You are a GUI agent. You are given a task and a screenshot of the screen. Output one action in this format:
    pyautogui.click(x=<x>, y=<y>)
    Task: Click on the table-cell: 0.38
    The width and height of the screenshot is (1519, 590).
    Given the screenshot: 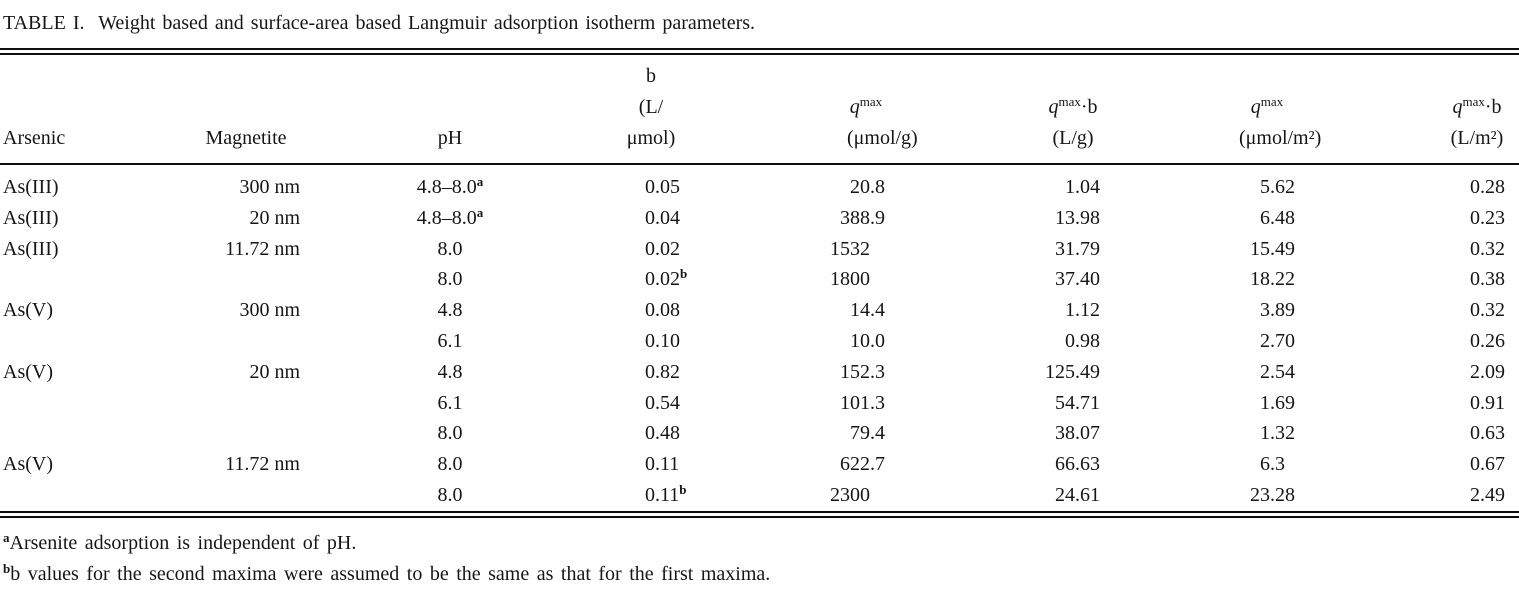 What is the action you would take?
    pyautogui.click(x=1487, y=279)
    